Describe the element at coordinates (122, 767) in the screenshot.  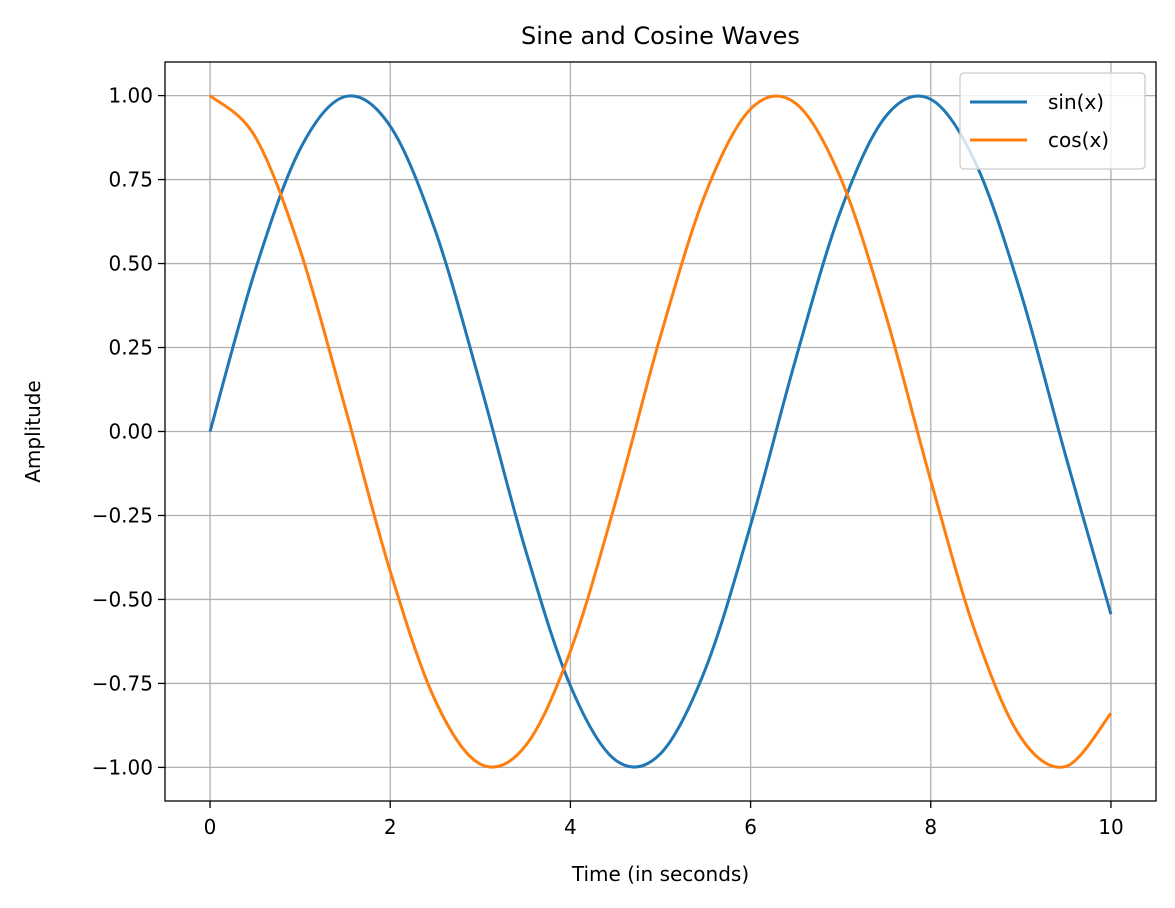
I see `y-tick-label: −1.00` at that location.